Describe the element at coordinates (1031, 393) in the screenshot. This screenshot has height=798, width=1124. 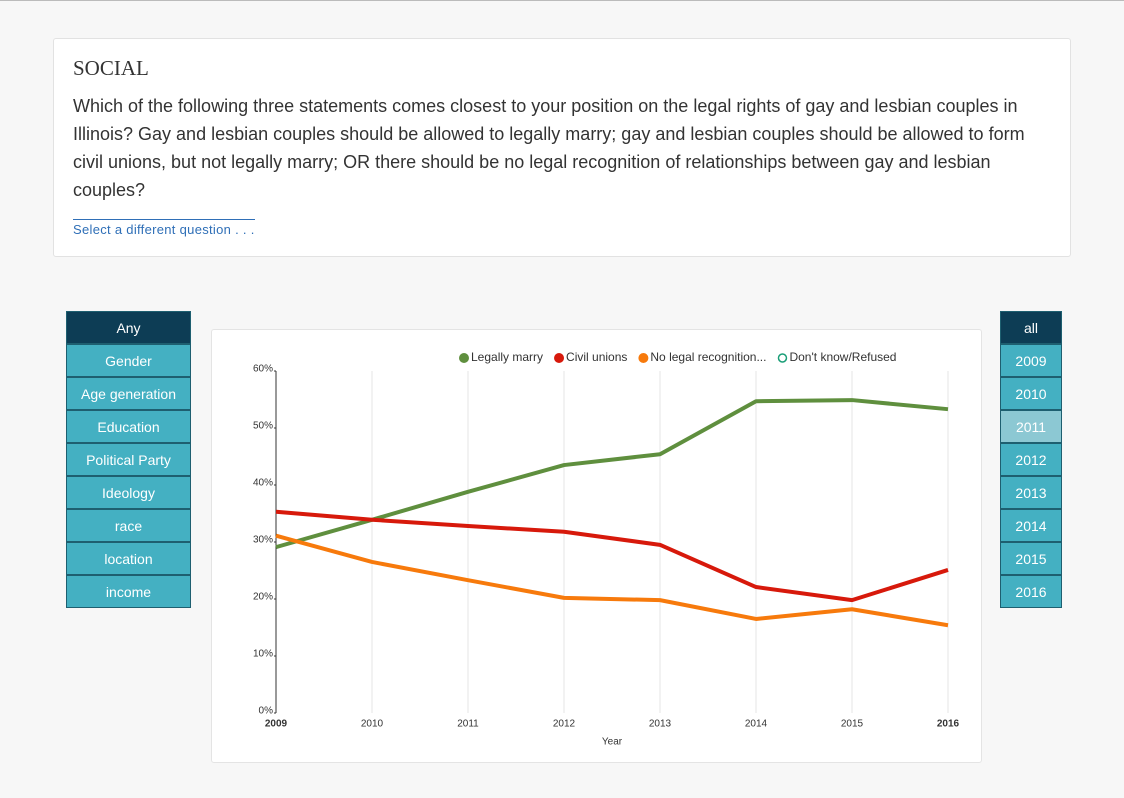
I see `year-button: 2010` at that location.